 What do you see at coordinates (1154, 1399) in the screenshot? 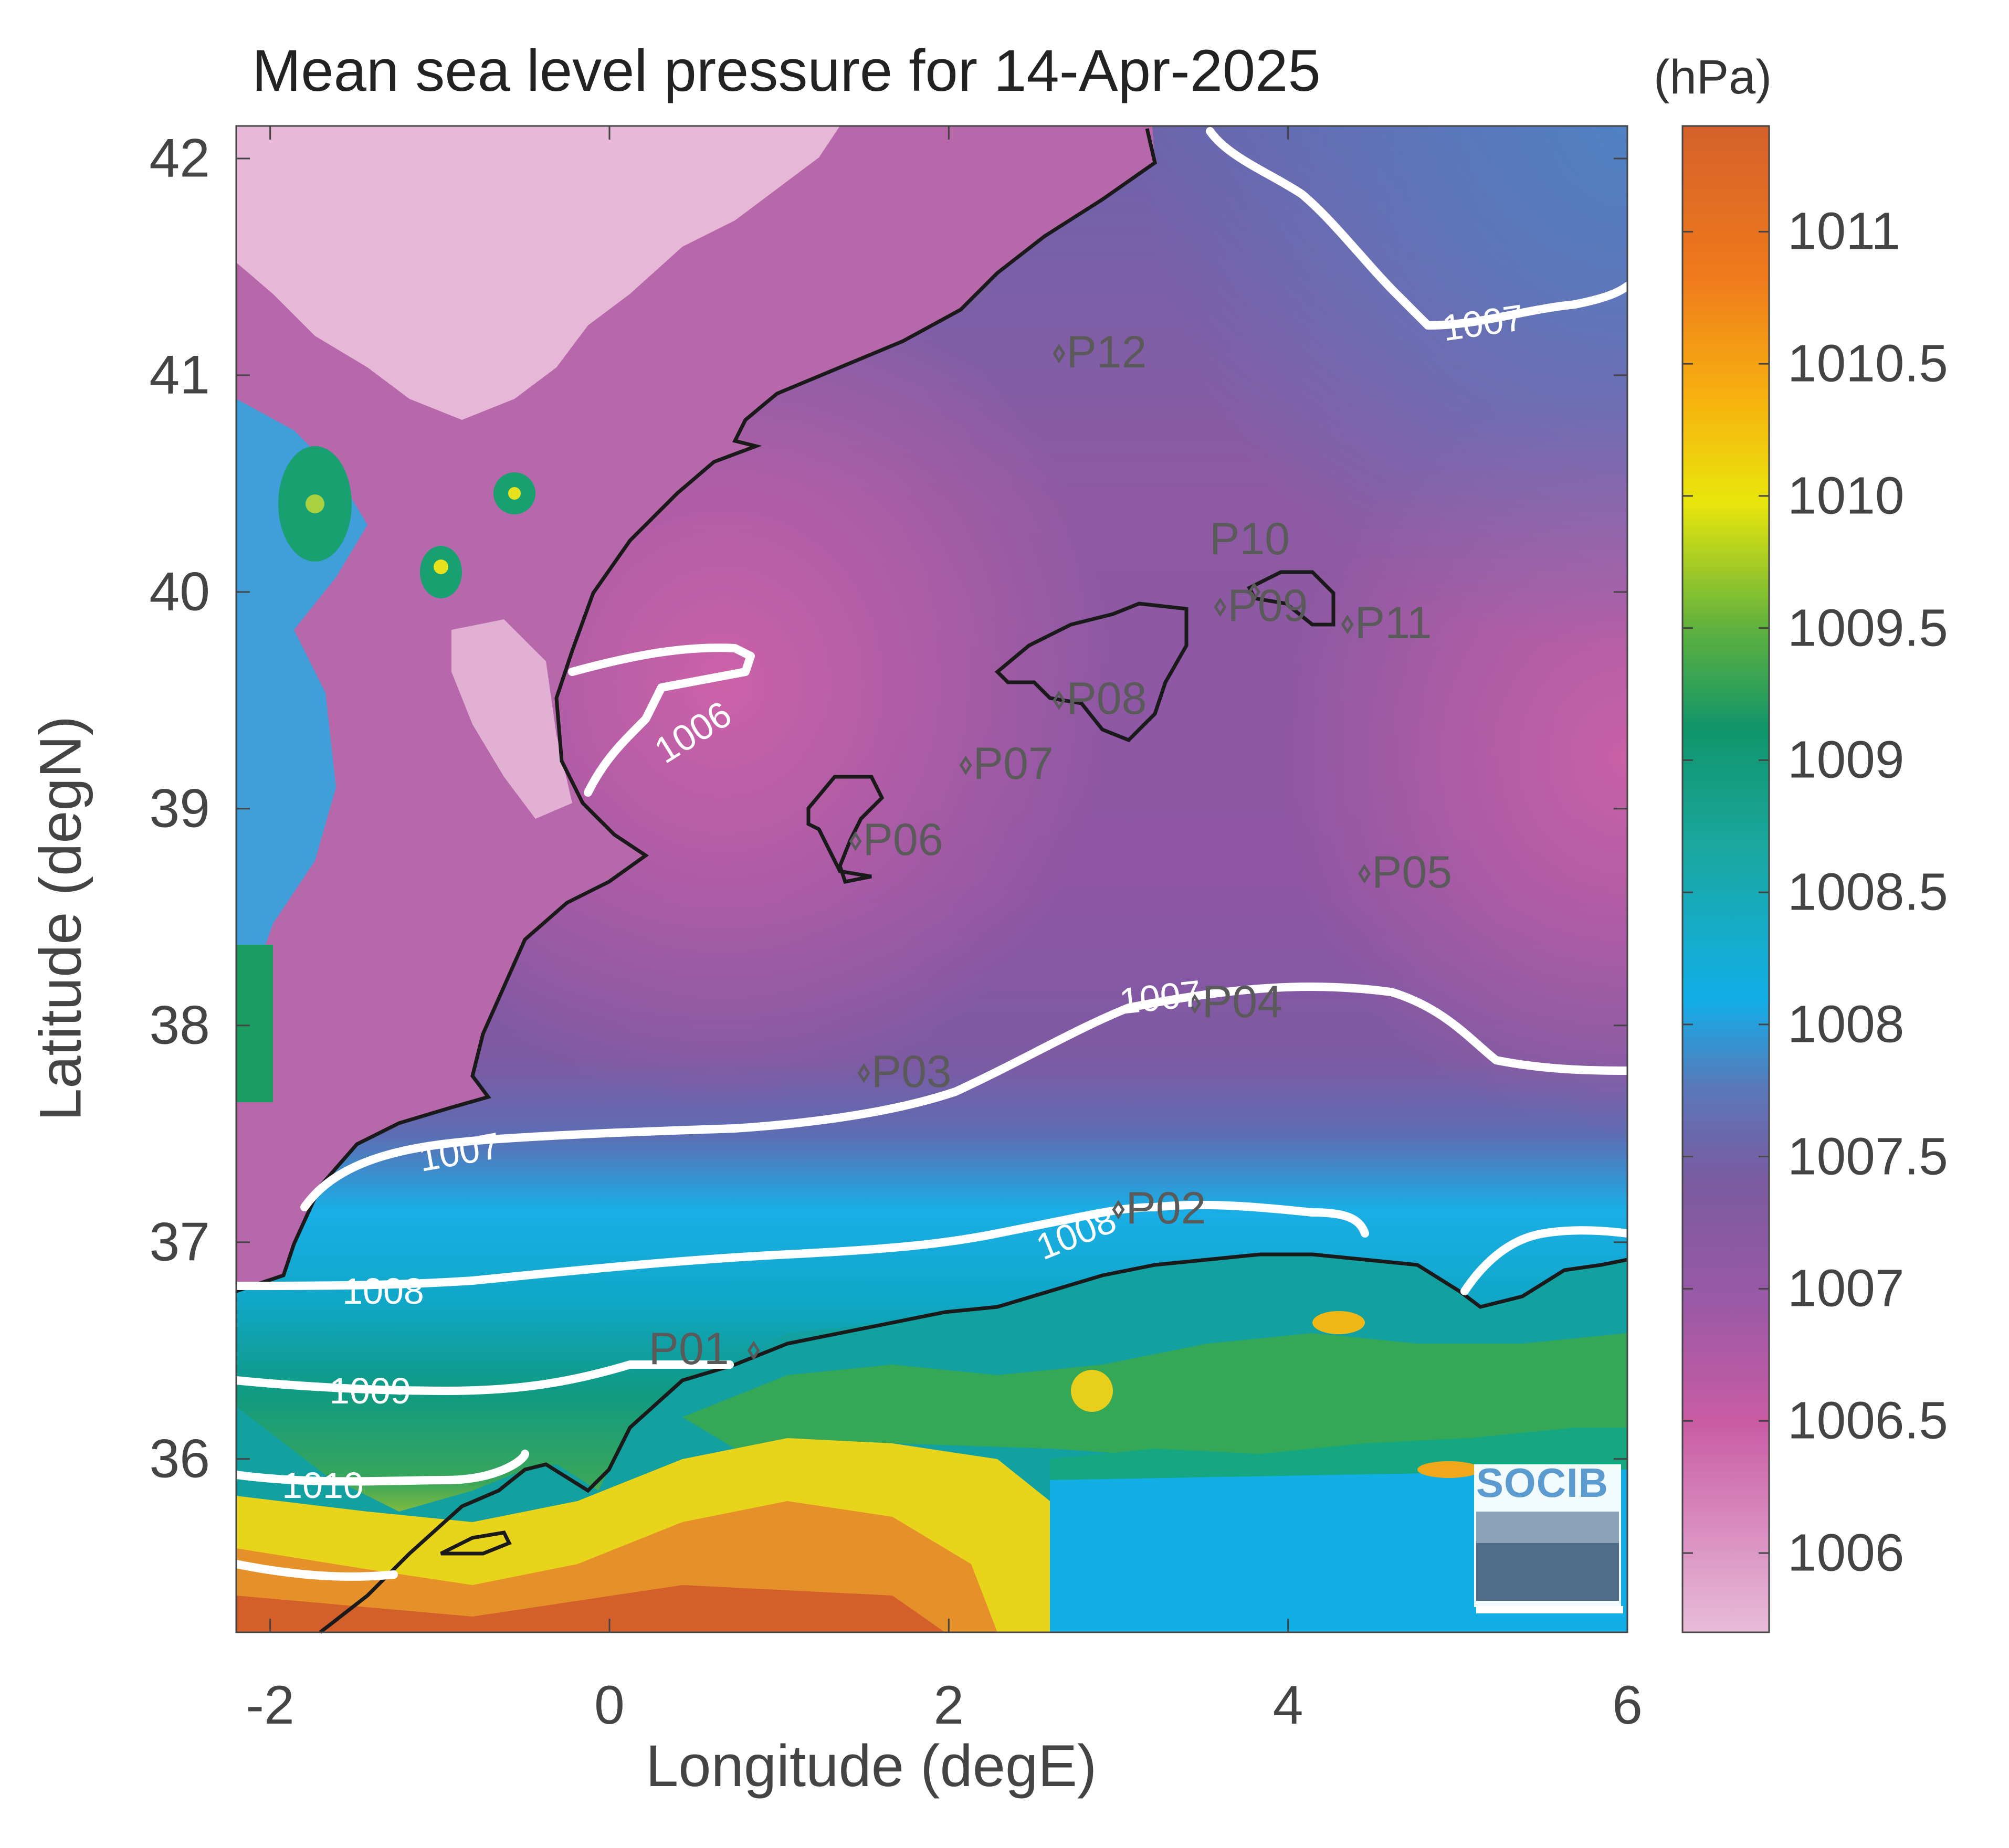
I see `africa-green` at bounding box center [1154, 1399].